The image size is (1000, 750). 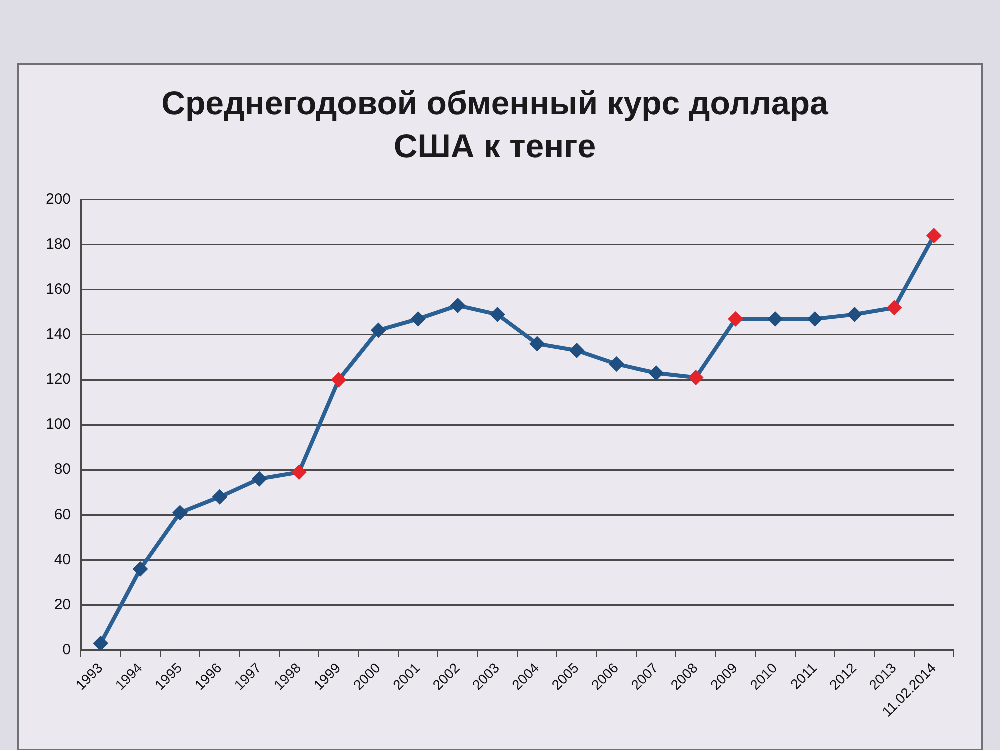 I want to click on y-tick-label: 180, so click(x=59, y=244).